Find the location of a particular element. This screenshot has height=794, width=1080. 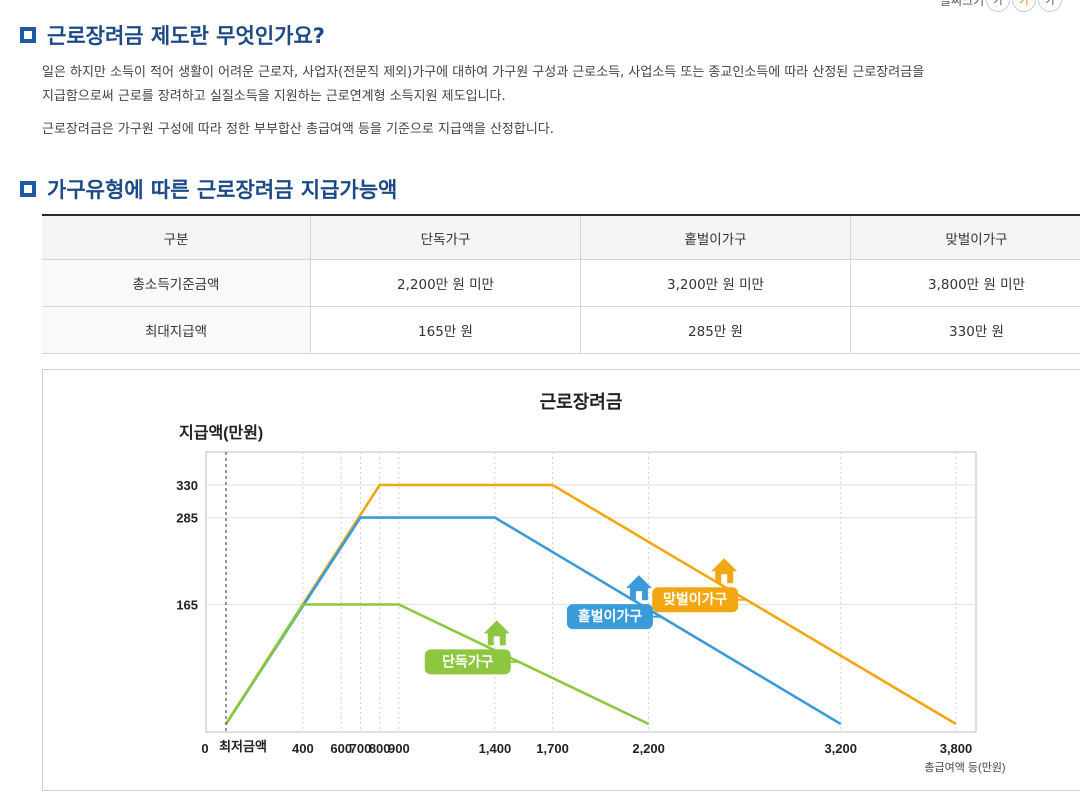

section-heading-what-is: 근로장려금 제도란 무엇인가요? is located at coordinates (172, 35).